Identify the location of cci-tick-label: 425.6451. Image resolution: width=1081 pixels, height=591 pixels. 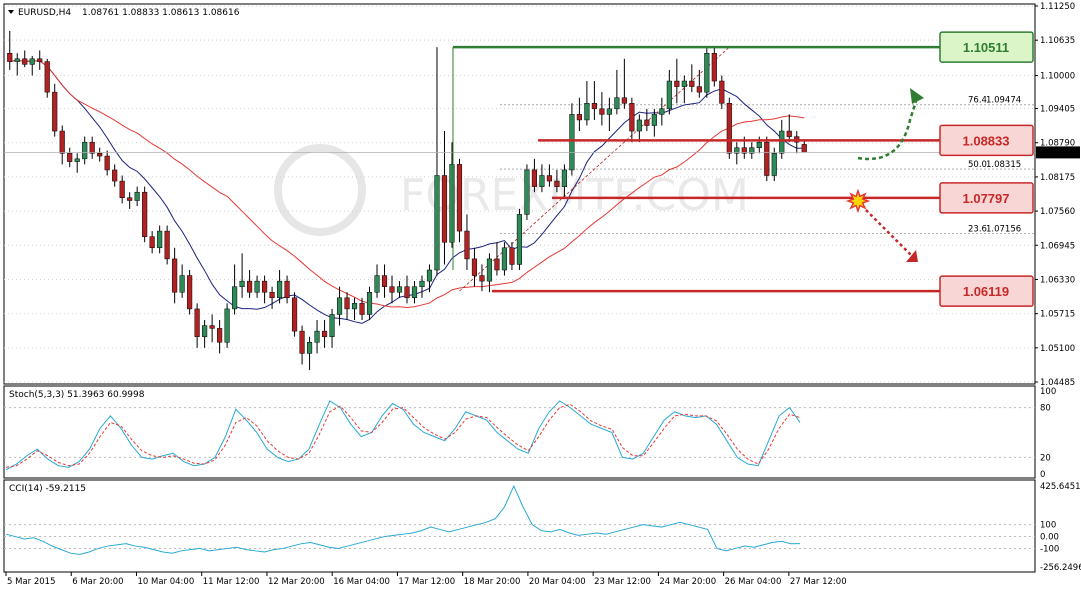
(1060, 487).